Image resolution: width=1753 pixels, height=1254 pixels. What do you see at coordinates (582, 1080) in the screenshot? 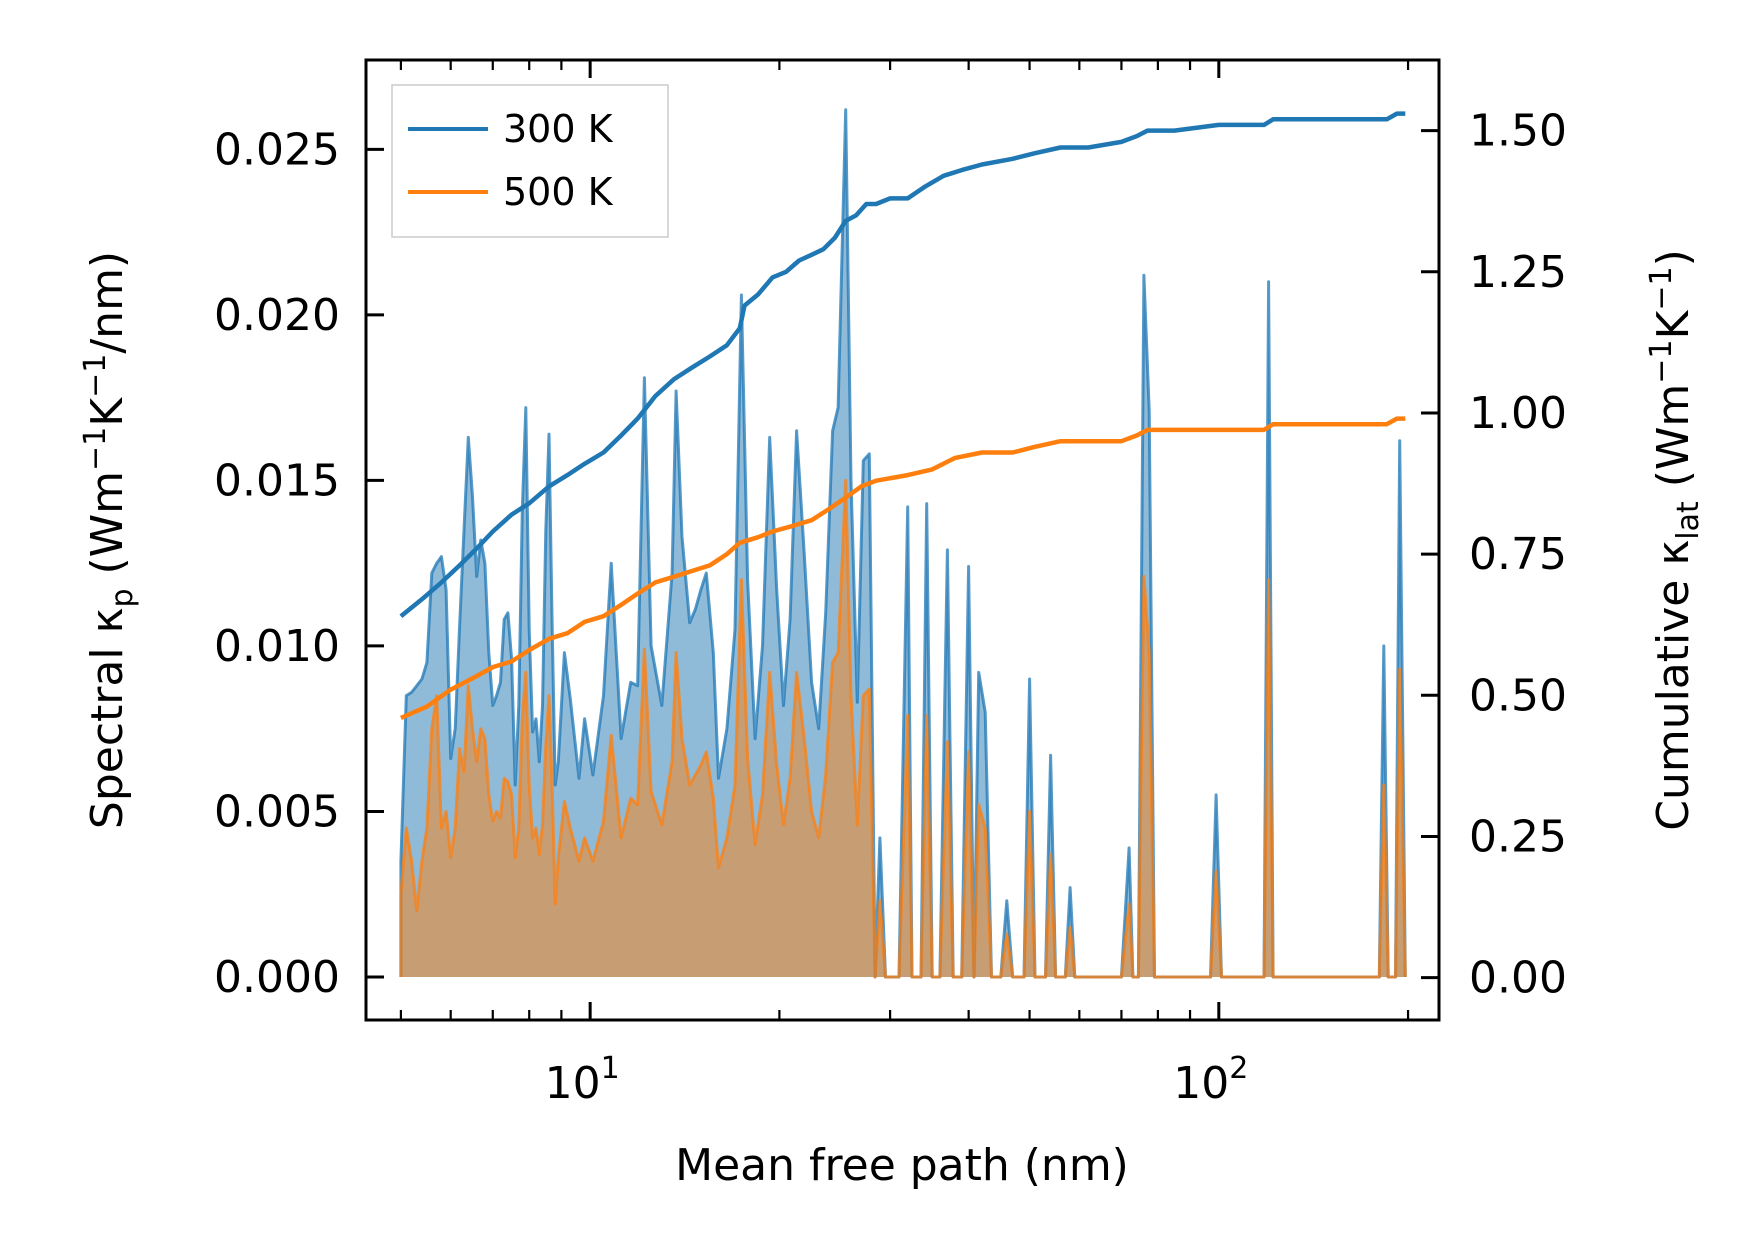
I see `x-tick-label: 10¹` at bounding box center [582, 1080].